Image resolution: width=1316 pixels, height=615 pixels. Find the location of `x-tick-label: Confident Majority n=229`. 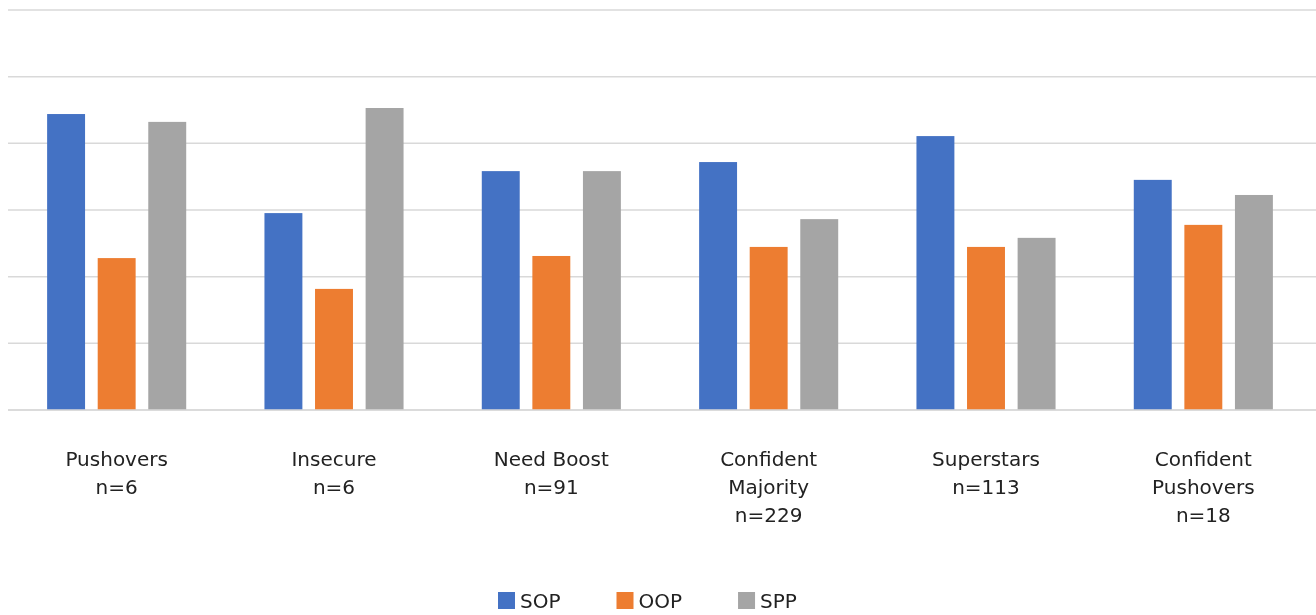

x-tick-label: Confident Majority n=229 is located at coordinates (769, 487).